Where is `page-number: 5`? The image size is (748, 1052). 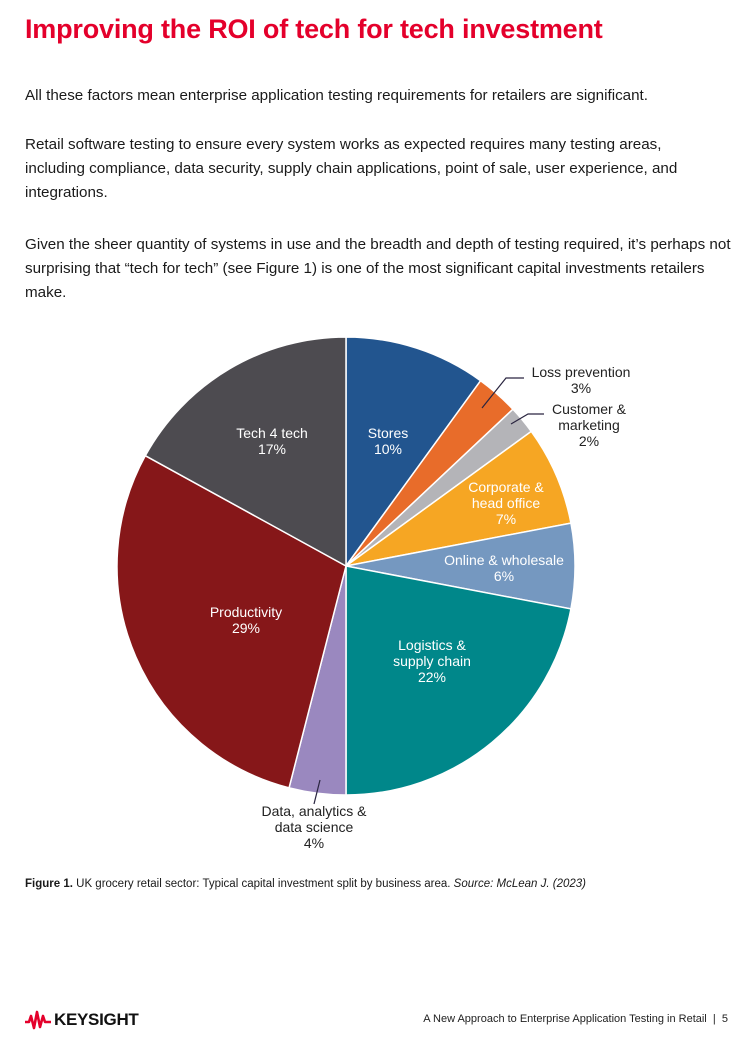 page-number: 5 is located at coordinates (724, 1019).